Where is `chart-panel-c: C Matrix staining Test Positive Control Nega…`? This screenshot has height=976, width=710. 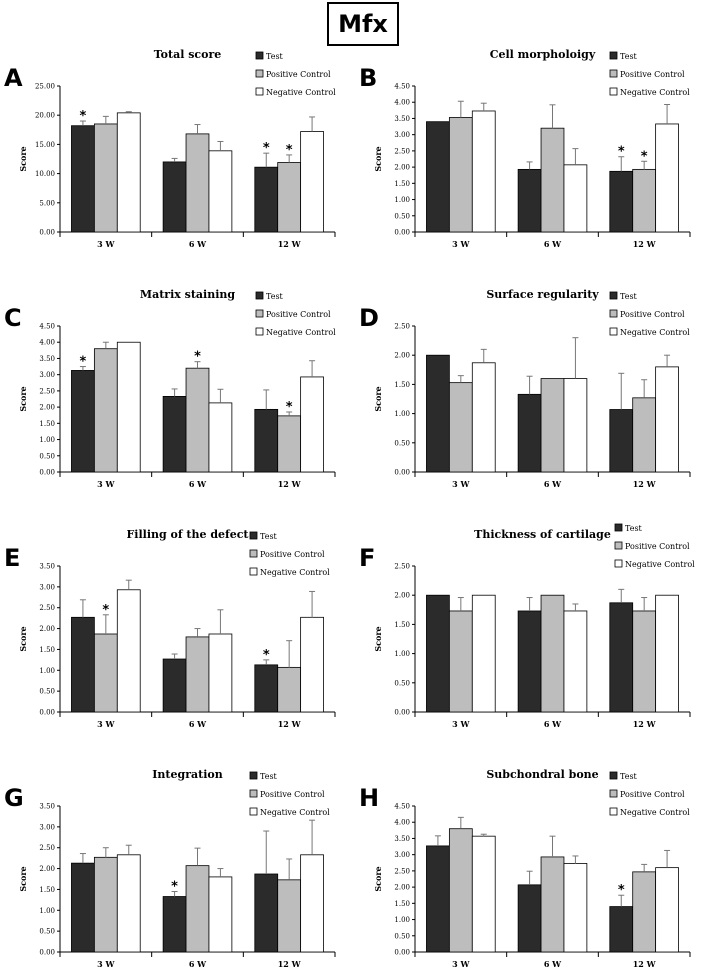
chart-panel-c: C Matrix staining Test Positive Control Nega… is located at coordinates (170, 388).